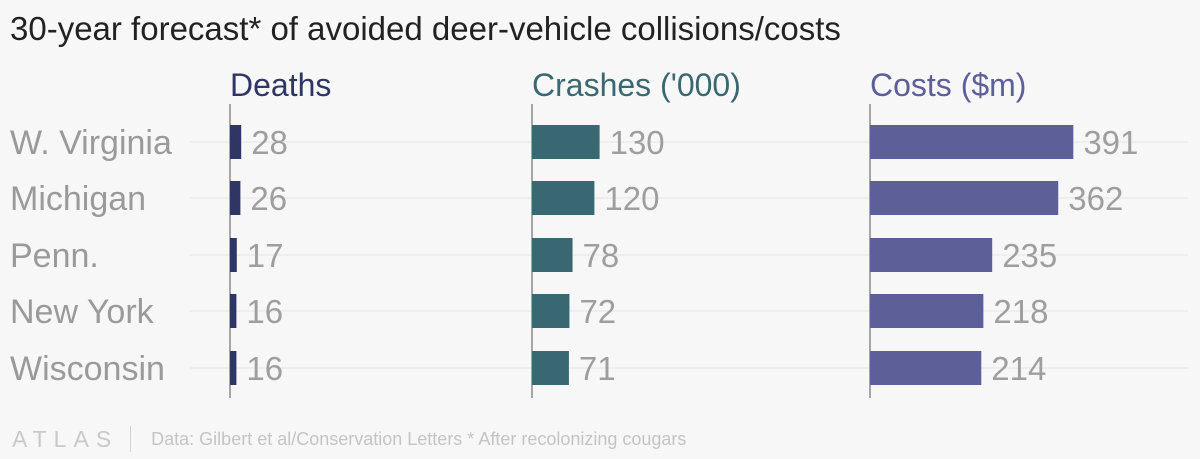 The image size is (1200, 459). What do you see at coordinates (948, 85) in the screenshot?
I see `panel-header: Costs ($m)` at bounding box center [948, 85].